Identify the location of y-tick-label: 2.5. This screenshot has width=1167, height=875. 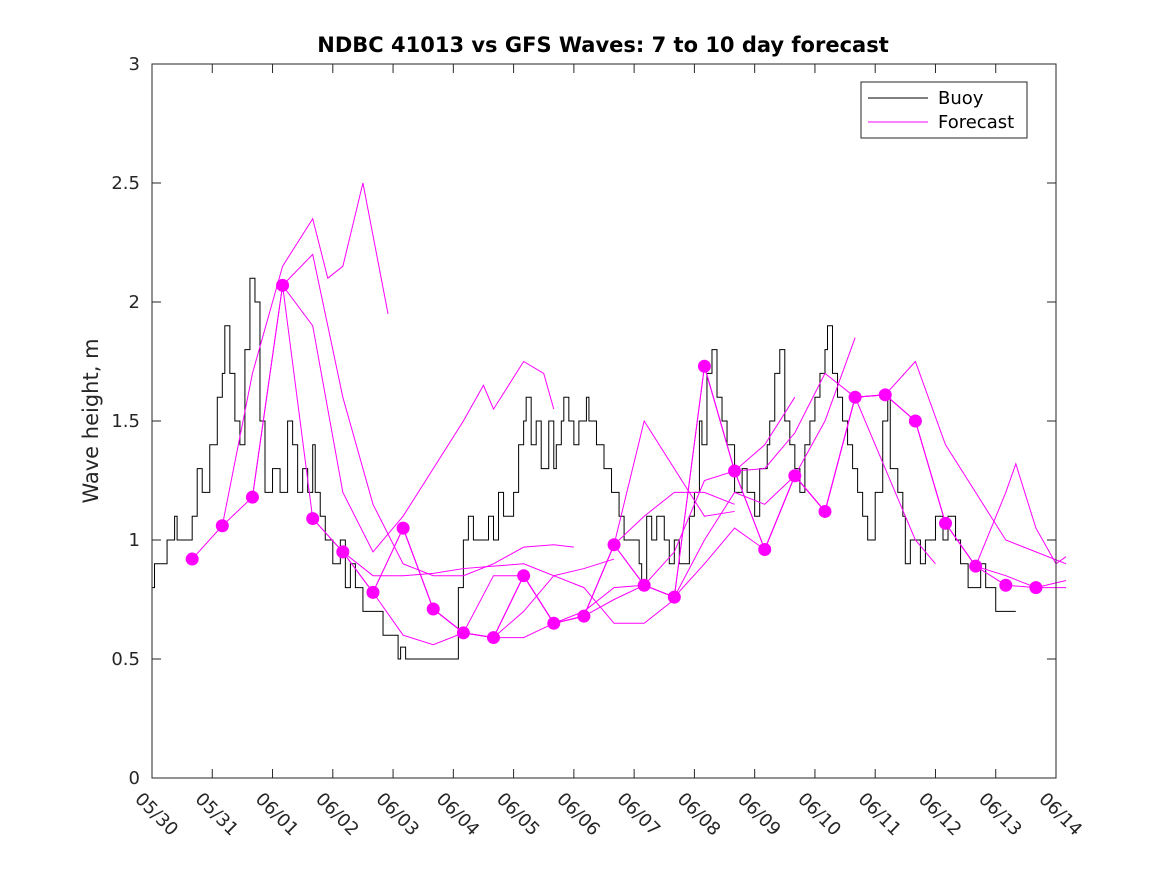
(125, 183).